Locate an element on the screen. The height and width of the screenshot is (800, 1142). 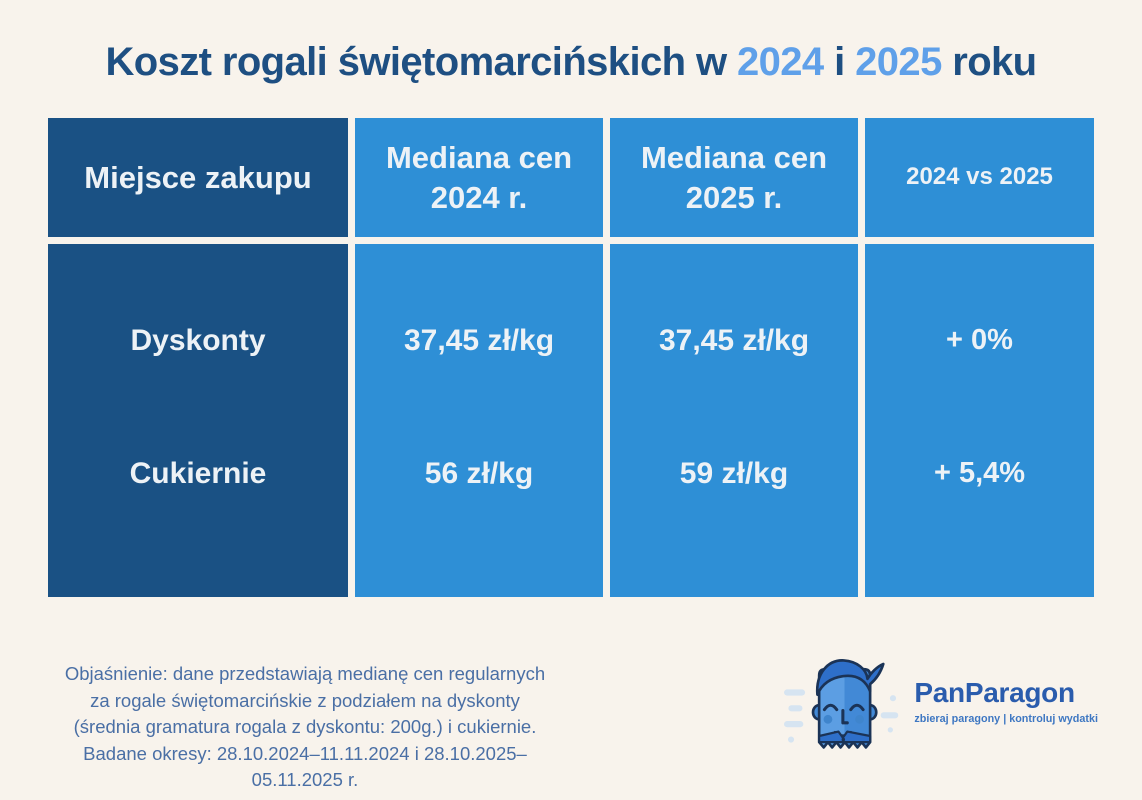
logo-wordmark: PanParagon is located at coordinates (994, 692).